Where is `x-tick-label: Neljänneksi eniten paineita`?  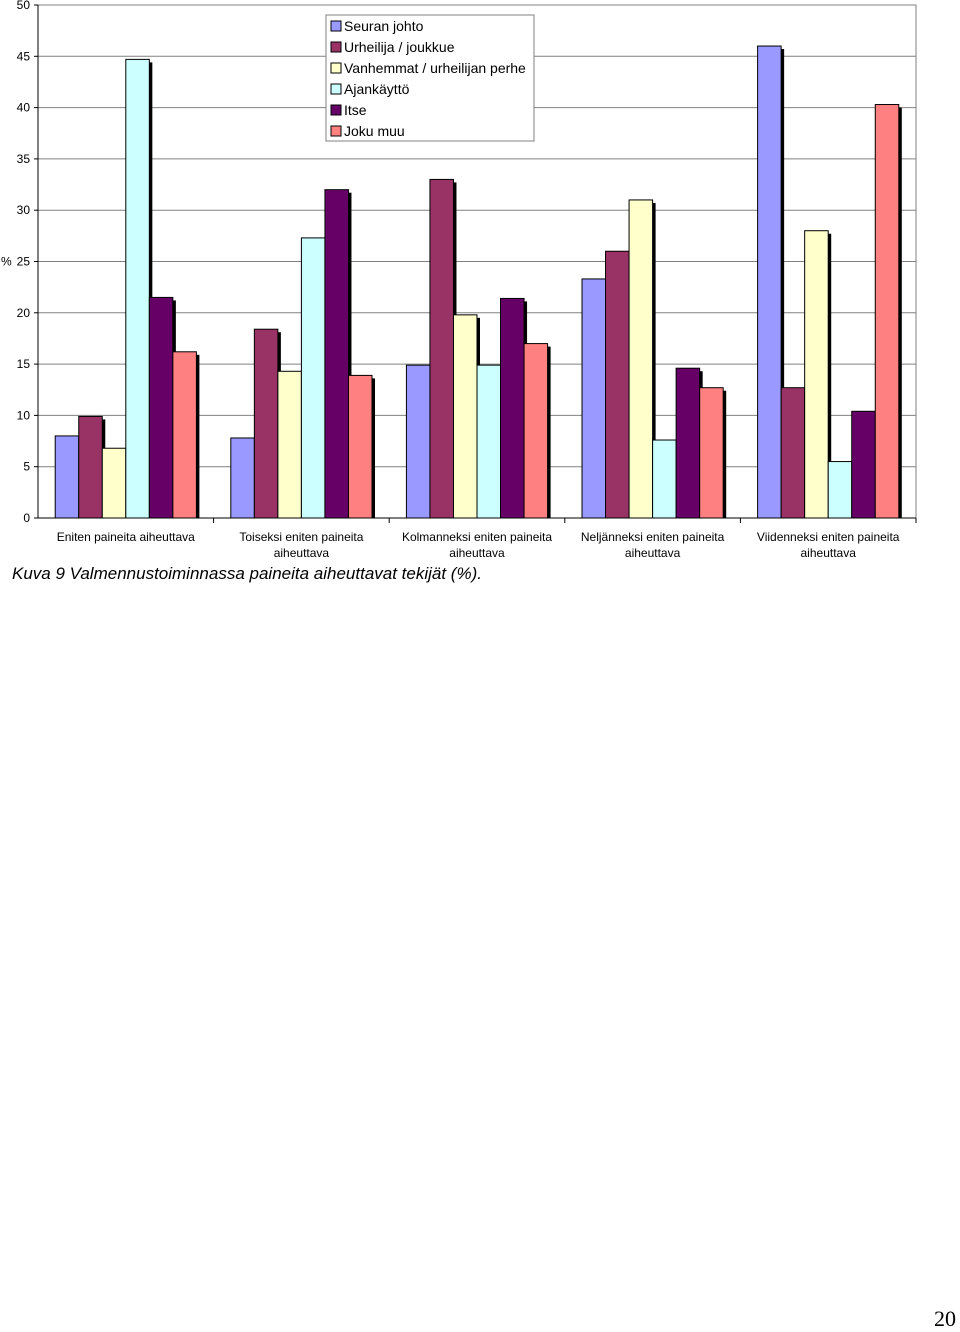 x-tick-label: Neljänneksi eniten paineita is located at coordinates (653, 537).